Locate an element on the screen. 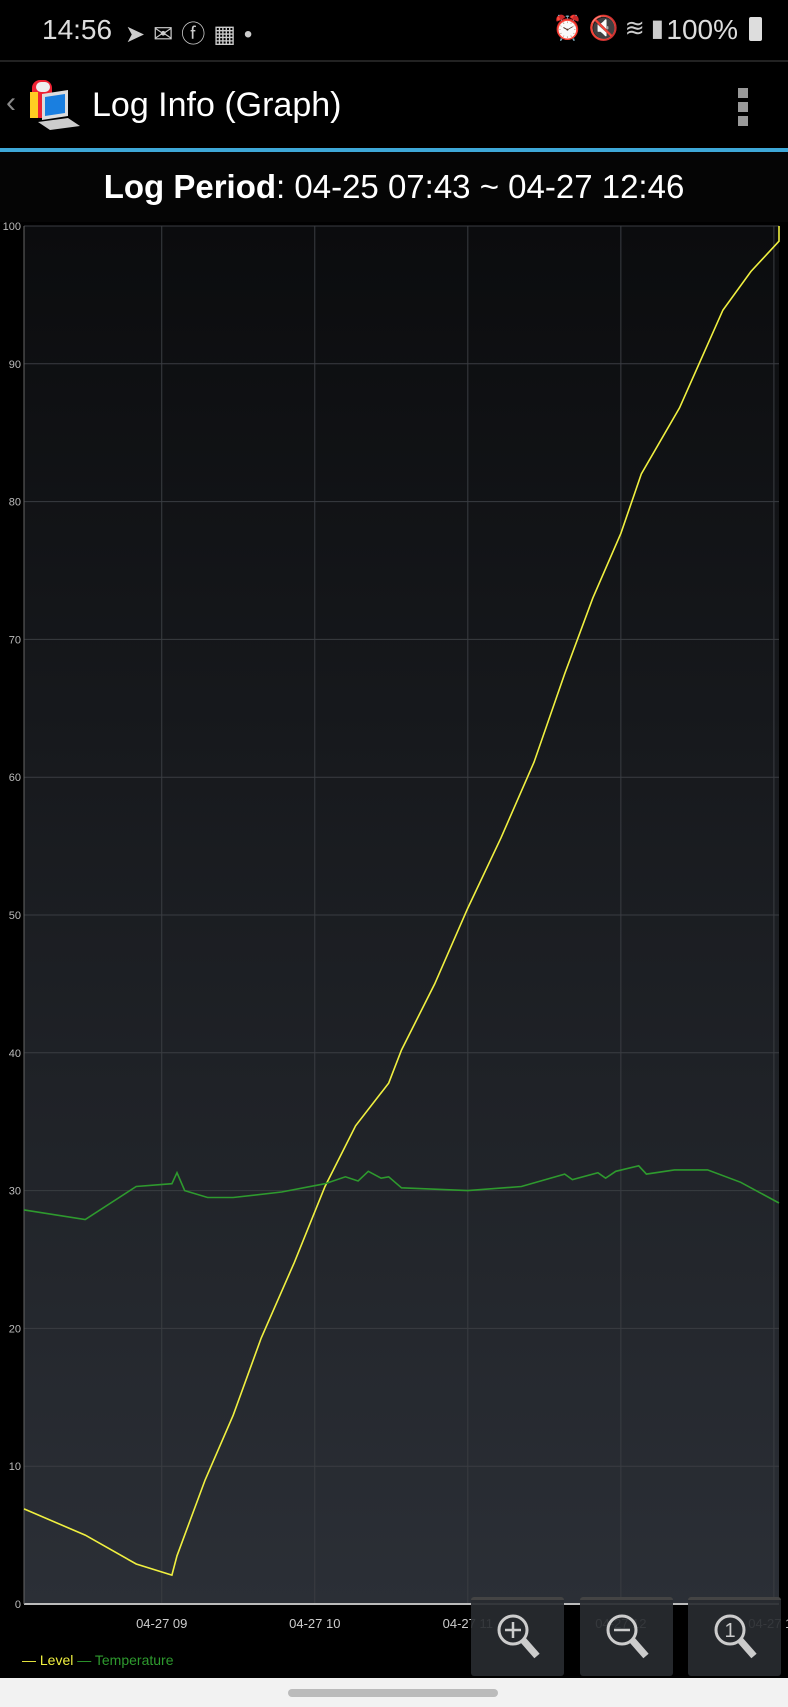 This screenshot has width=788, height=1707. y-tick-label: 30 is located at coordinates (15, 1192).